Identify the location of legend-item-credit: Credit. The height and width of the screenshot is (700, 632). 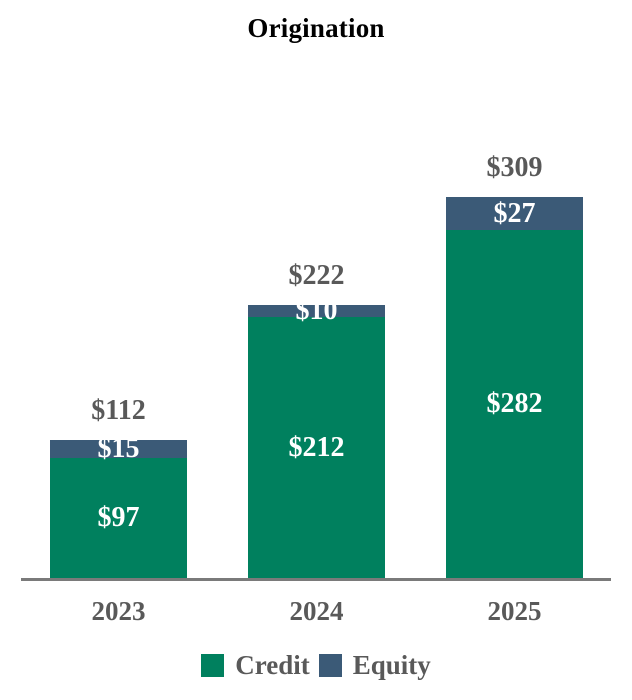
(255, 665).